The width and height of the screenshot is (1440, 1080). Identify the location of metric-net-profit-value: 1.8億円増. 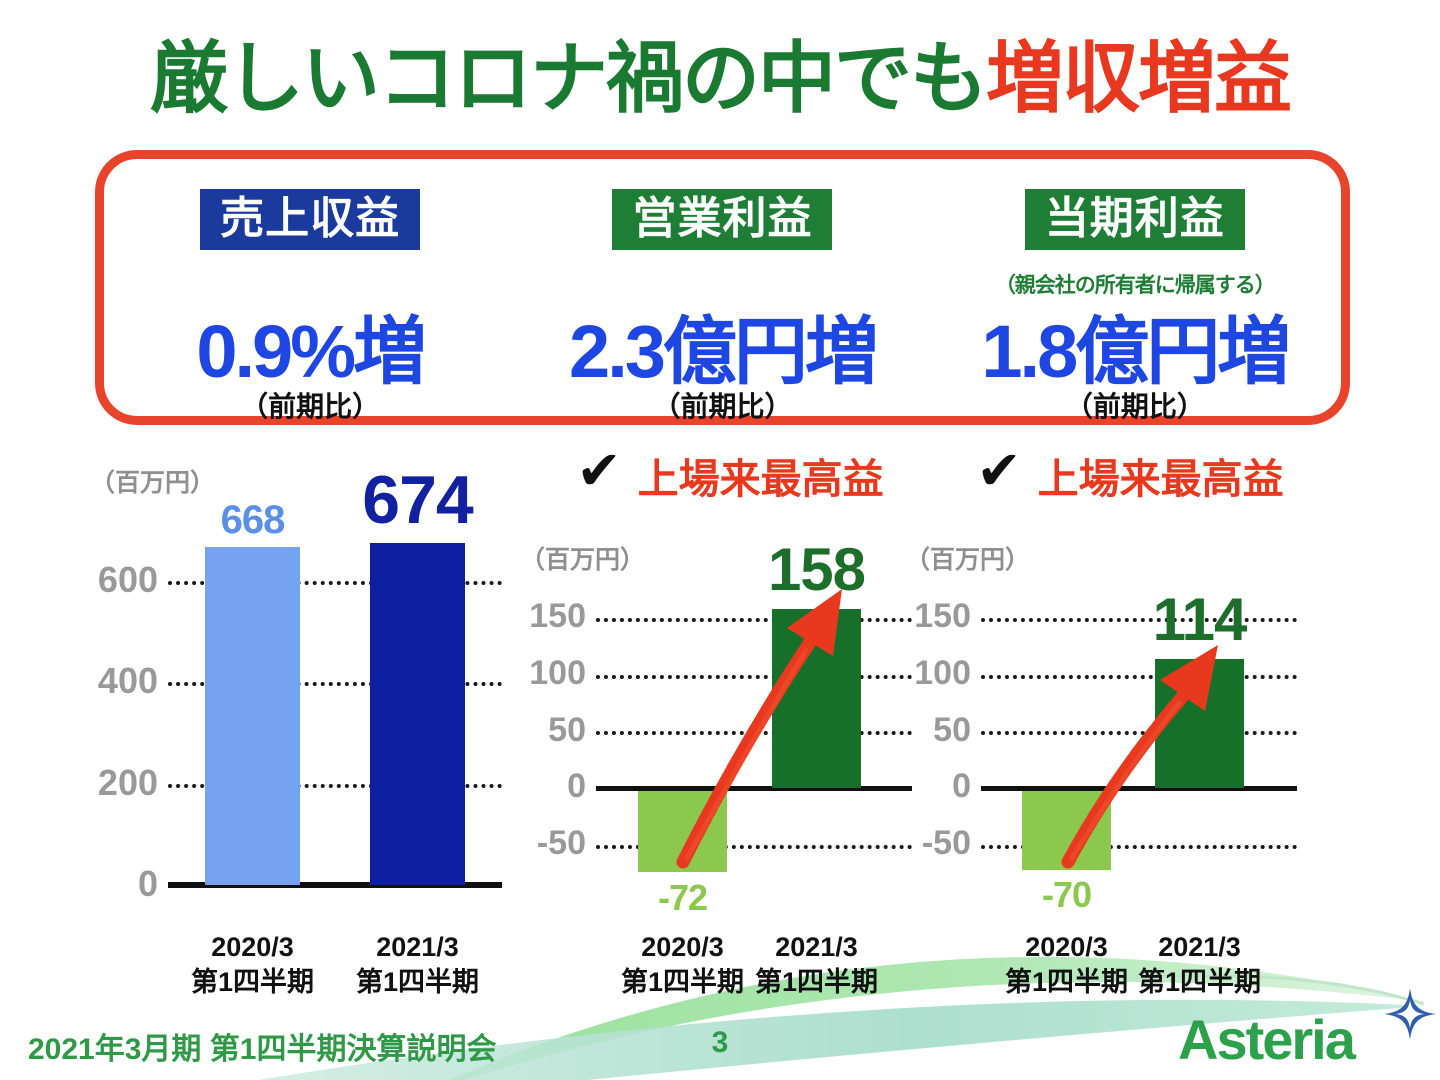
(1136, 351).